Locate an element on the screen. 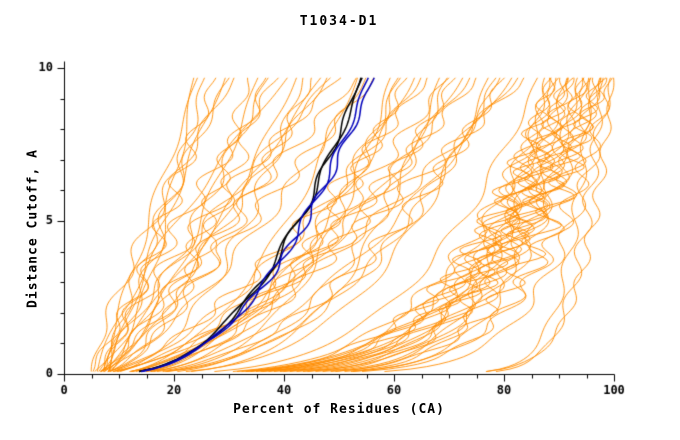 This screenshot has width=680, height=440. chart-title: T1034-D1 is located at coordinates (339, 21).